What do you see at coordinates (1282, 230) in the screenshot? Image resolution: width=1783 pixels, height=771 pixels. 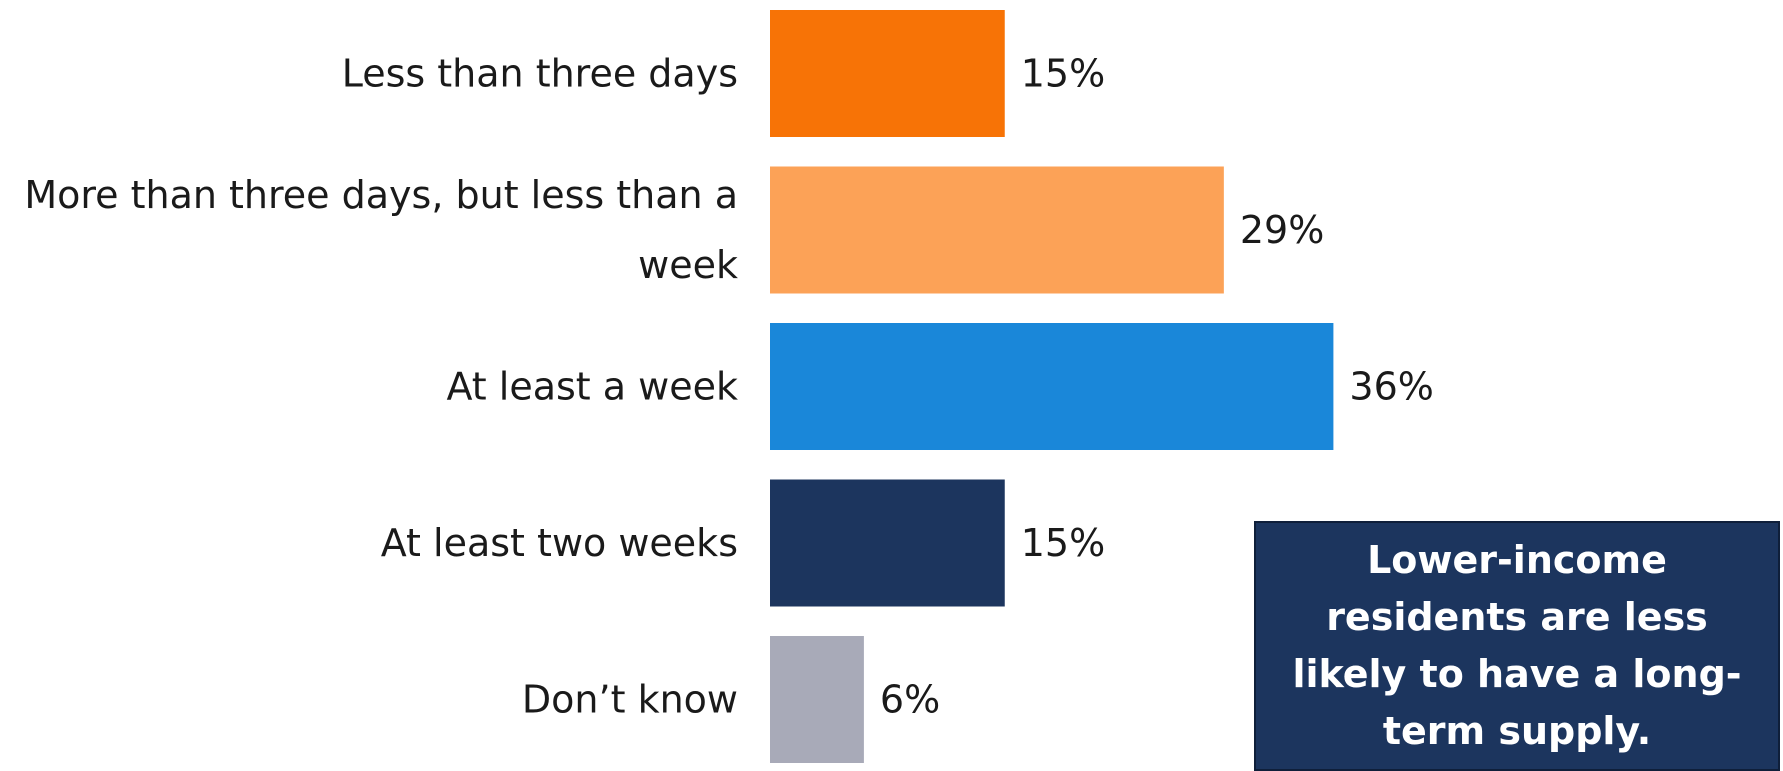 I see `value-label-2: 29%` at bounding box center [1282, 230].